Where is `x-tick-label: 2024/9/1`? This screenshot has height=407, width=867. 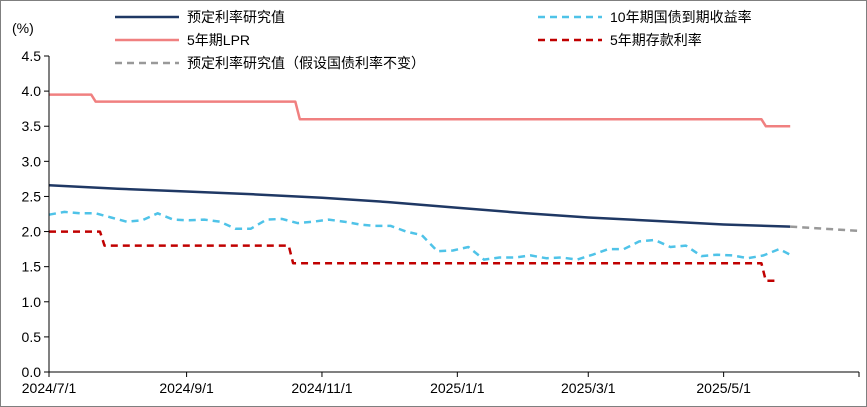
x-tick-label: 2024/9/1 is located at coordinates (186, 388).